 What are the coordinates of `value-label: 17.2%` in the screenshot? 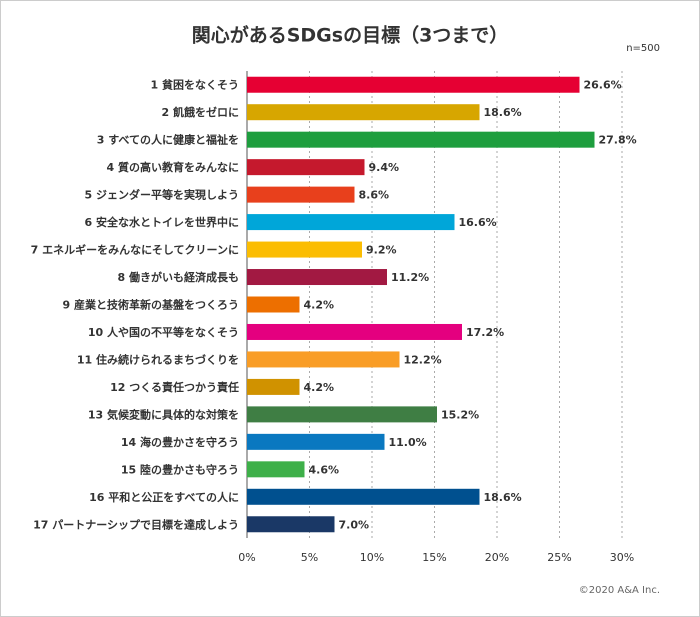 It's located at (485, 332).